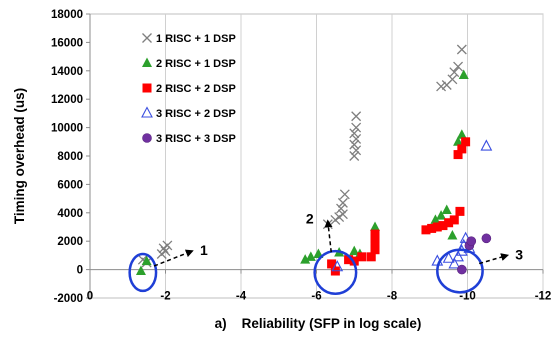 The height and width of the screenshot is (344, 560). Describe the element at coordinates (70, 214) in the screenshot. I see `y-tick-label: 4000` at that location.